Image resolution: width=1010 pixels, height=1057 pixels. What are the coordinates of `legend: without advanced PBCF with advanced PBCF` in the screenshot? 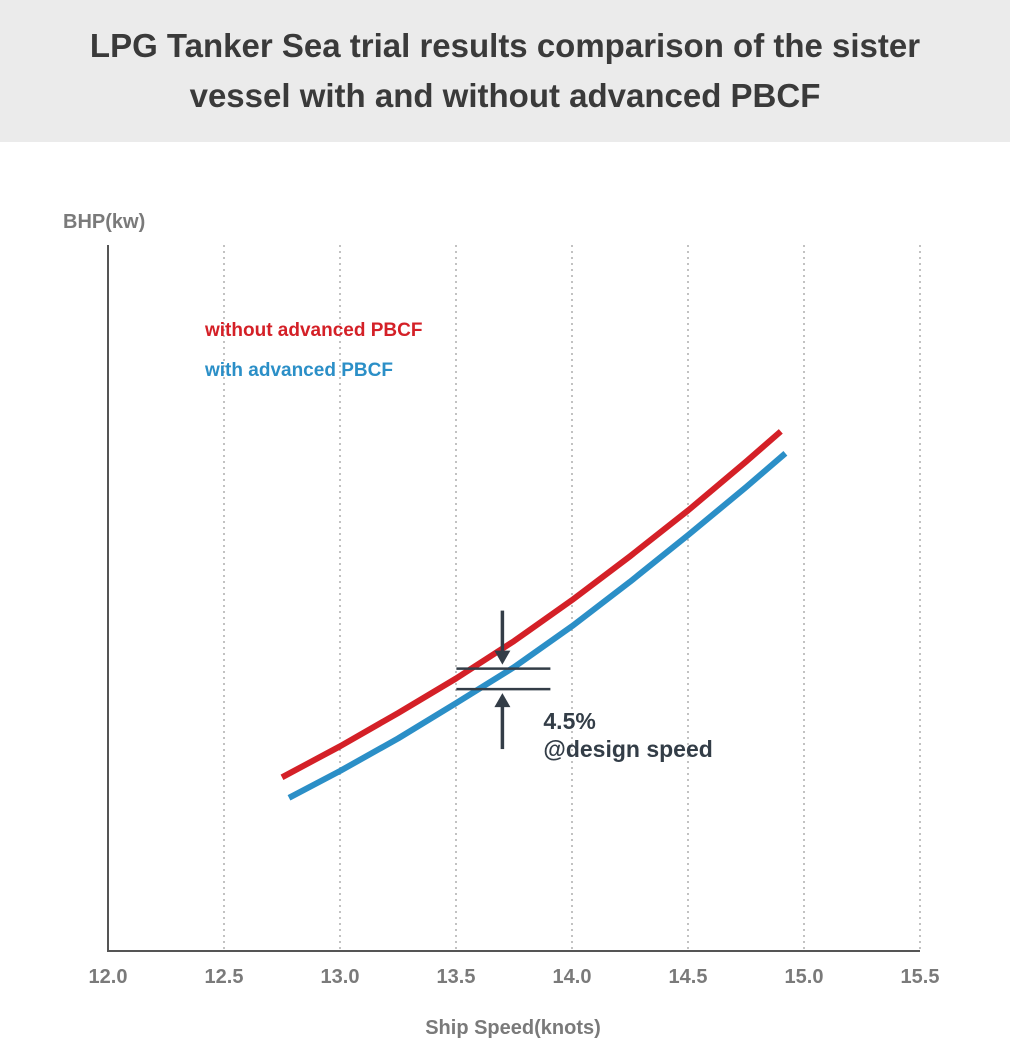 It's located at (313, 350).